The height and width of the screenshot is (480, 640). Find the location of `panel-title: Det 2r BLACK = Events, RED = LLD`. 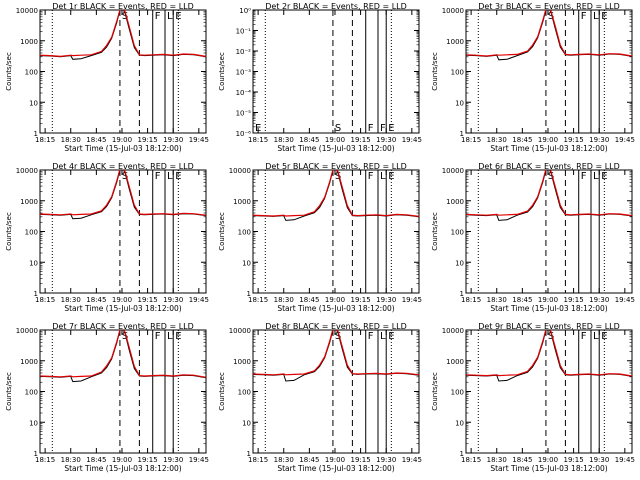

panel-title: Det 2r BLACK = Events, RED = LLD is located at coordinates (336, 6).